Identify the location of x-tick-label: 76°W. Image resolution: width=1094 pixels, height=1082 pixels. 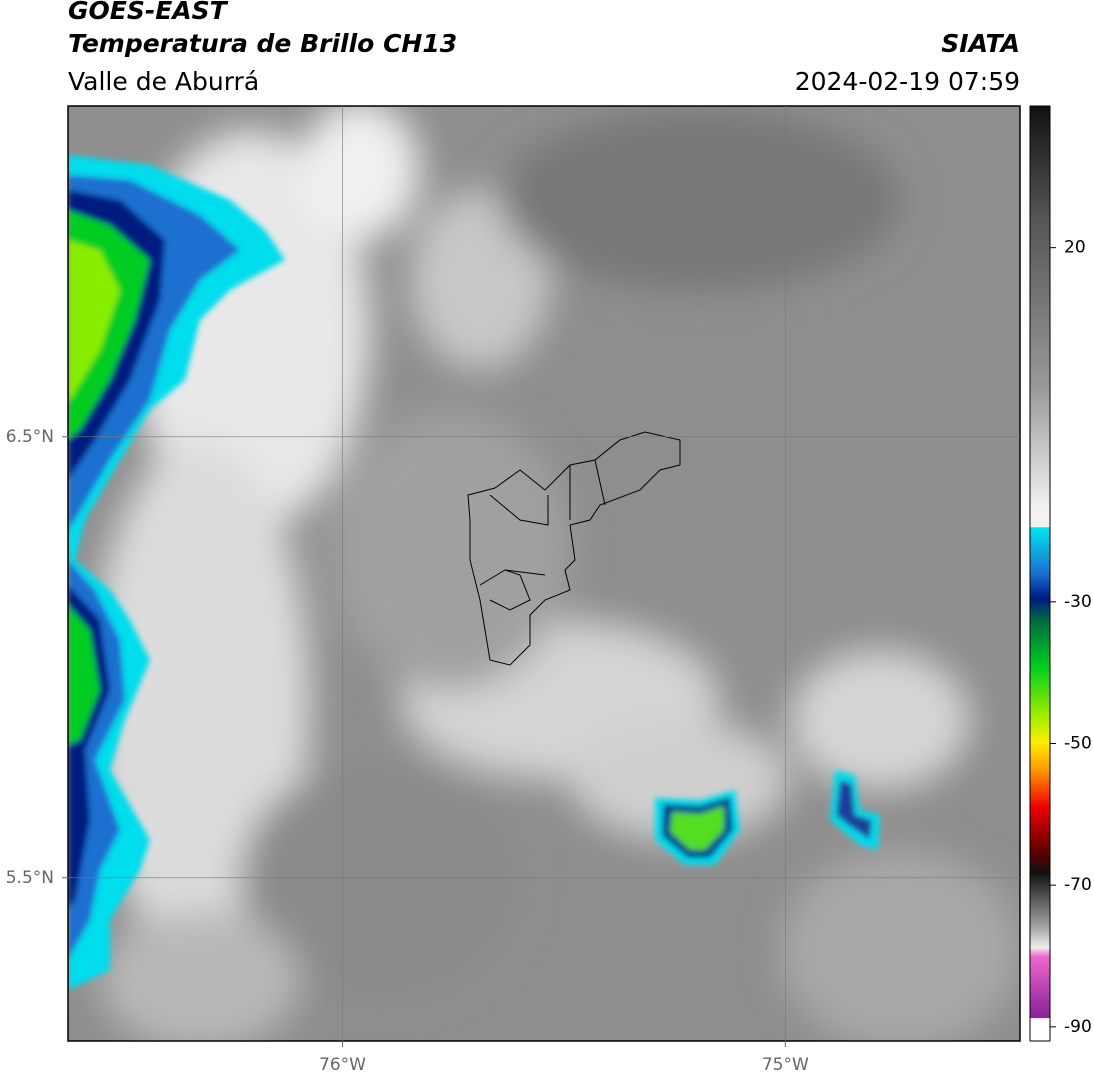
(342, 1065).